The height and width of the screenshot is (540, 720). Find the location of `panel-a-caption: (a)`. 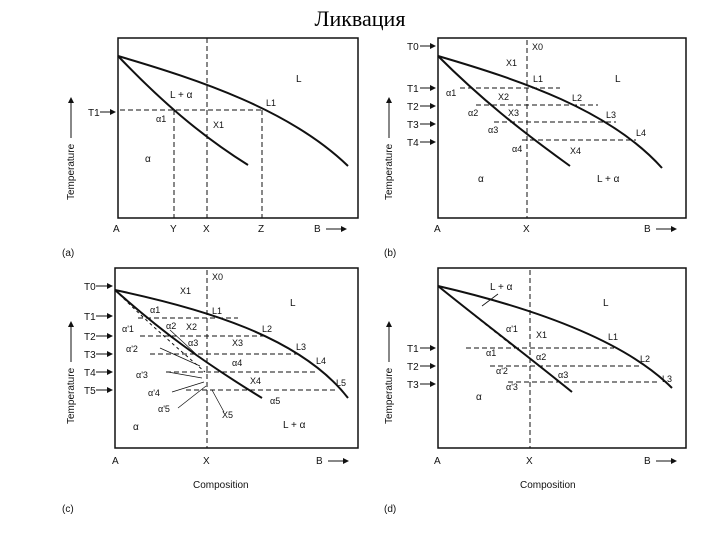

panel-a-caption: (a) is located at coordinates (68, 253).